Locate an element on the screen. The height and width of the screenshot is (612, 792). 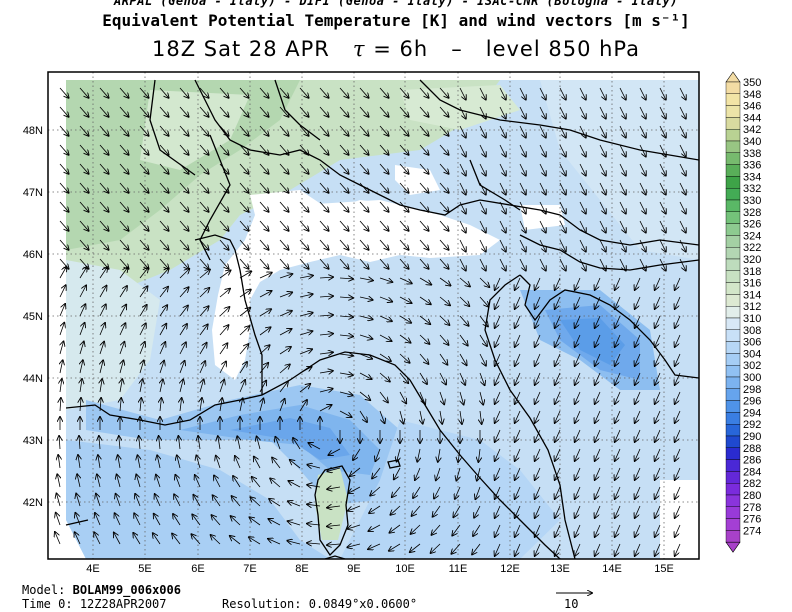
colorbar-label: 322 is located at coordinates (752, 248).